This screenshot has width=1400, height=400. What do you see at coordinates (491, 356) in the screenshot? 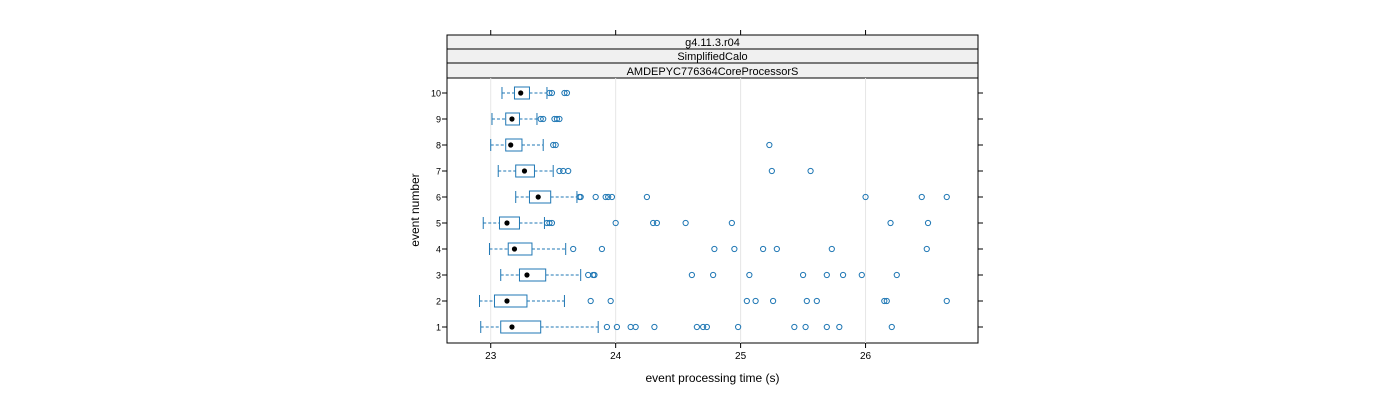
I see `x-tick-label-23: 23` at bounding box center [491, 356].